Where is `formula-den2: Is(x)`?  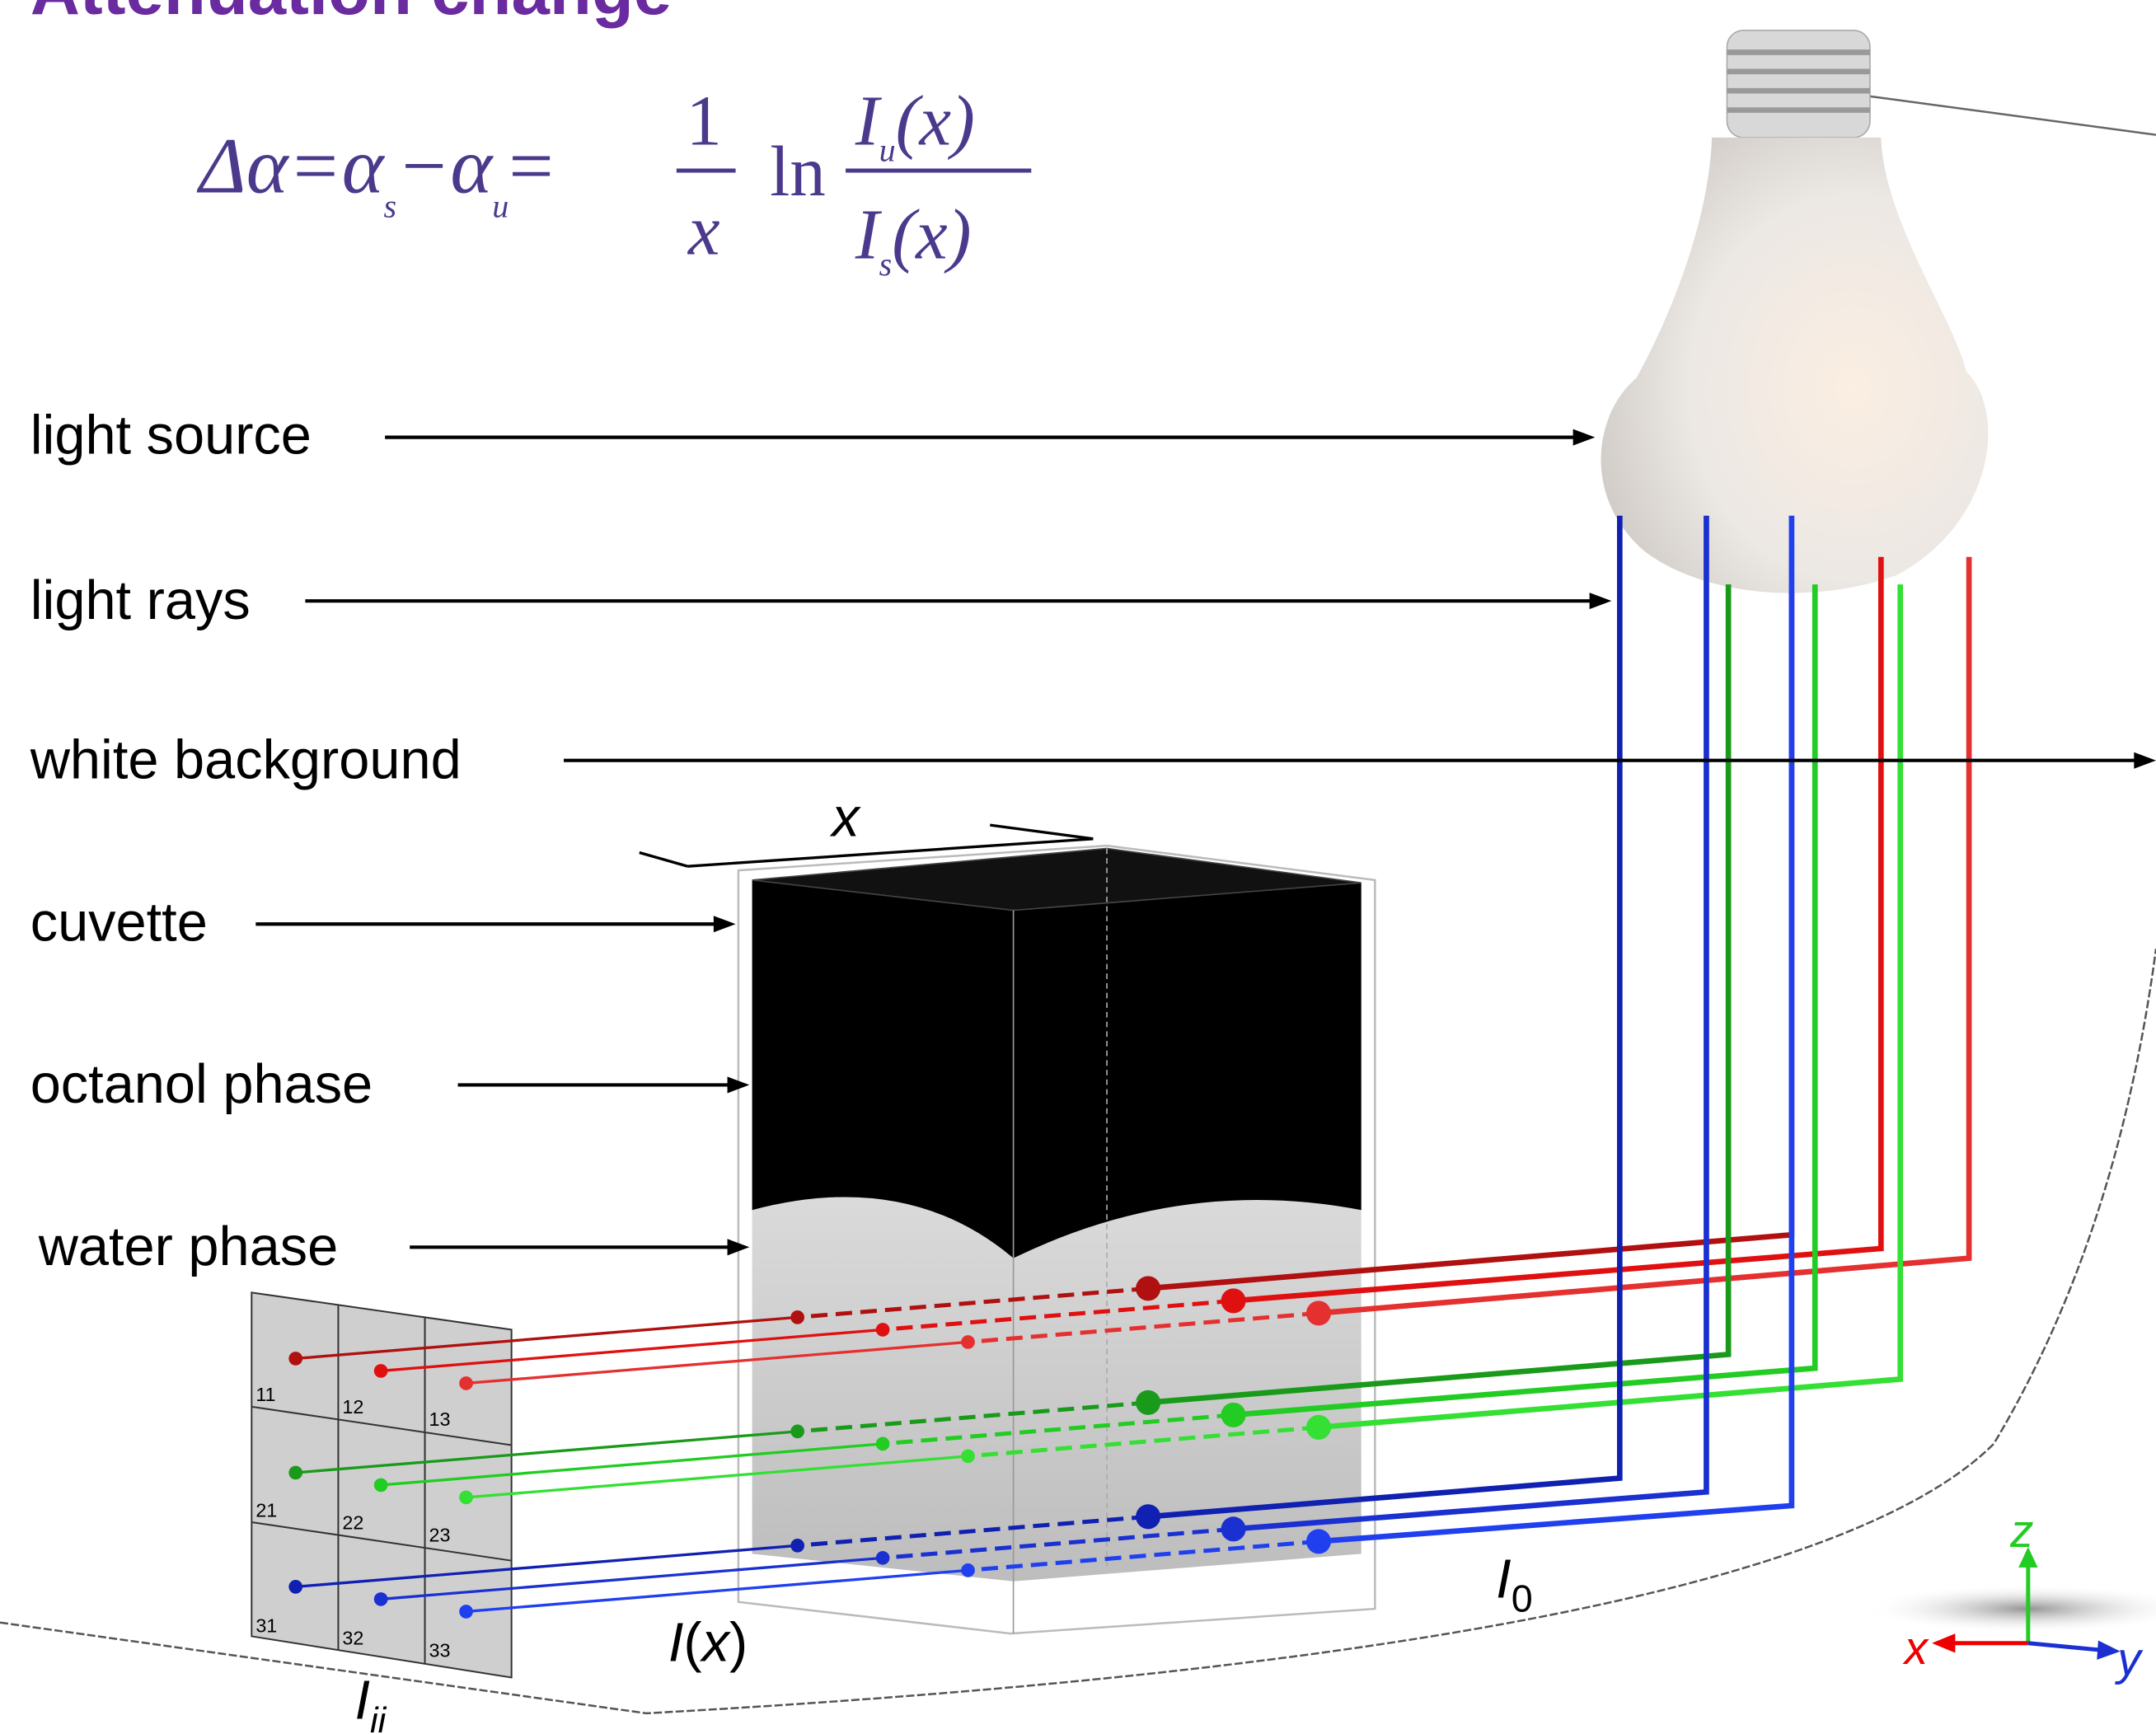 formula-den2: Is(x) is located at coordinates (913, 239).